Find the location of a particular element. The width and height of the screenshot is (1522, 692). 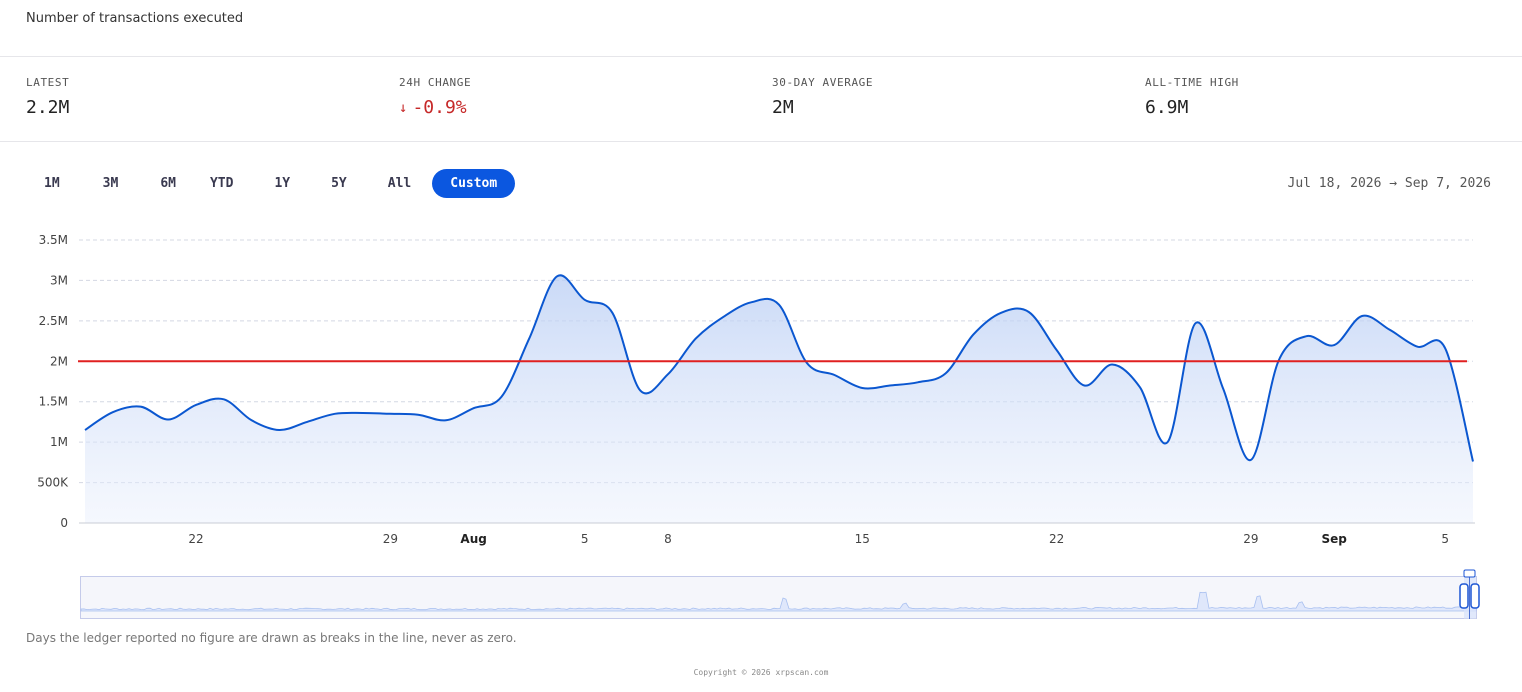

x-tick-label: Sep is located at coordinates (1335, 539).